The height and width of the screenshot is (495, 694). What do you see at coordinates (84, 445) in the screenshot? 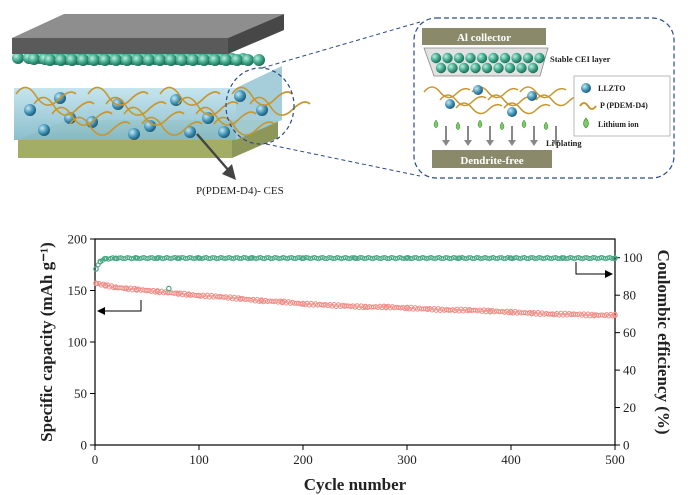
I see `y-left-tick-label: 0` at bounding box center [84, 445].